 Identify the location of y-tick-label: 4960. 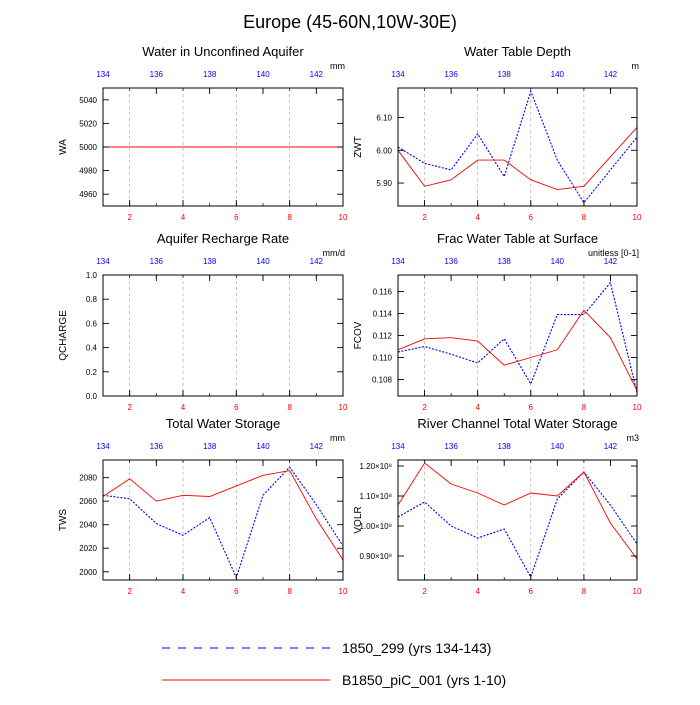
(88, 194).